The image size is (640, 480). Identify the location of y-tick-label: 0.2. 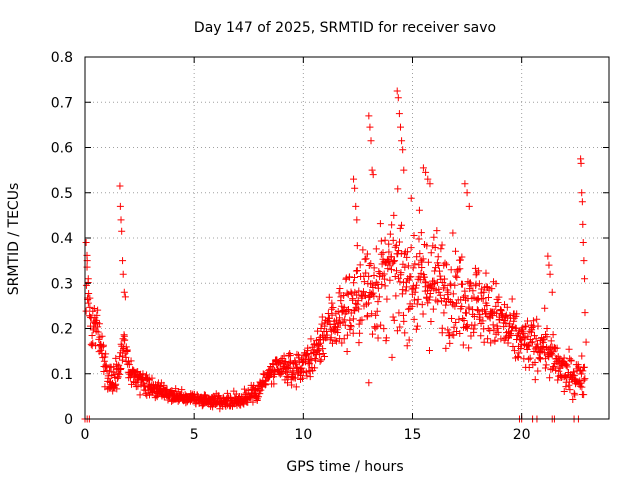
(62, 330).